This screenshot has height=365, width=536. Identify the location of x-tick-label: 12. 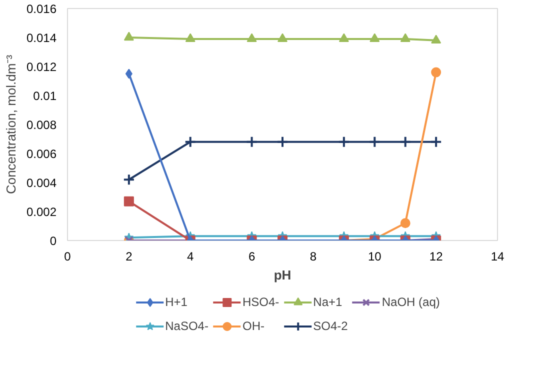
(436, 257).